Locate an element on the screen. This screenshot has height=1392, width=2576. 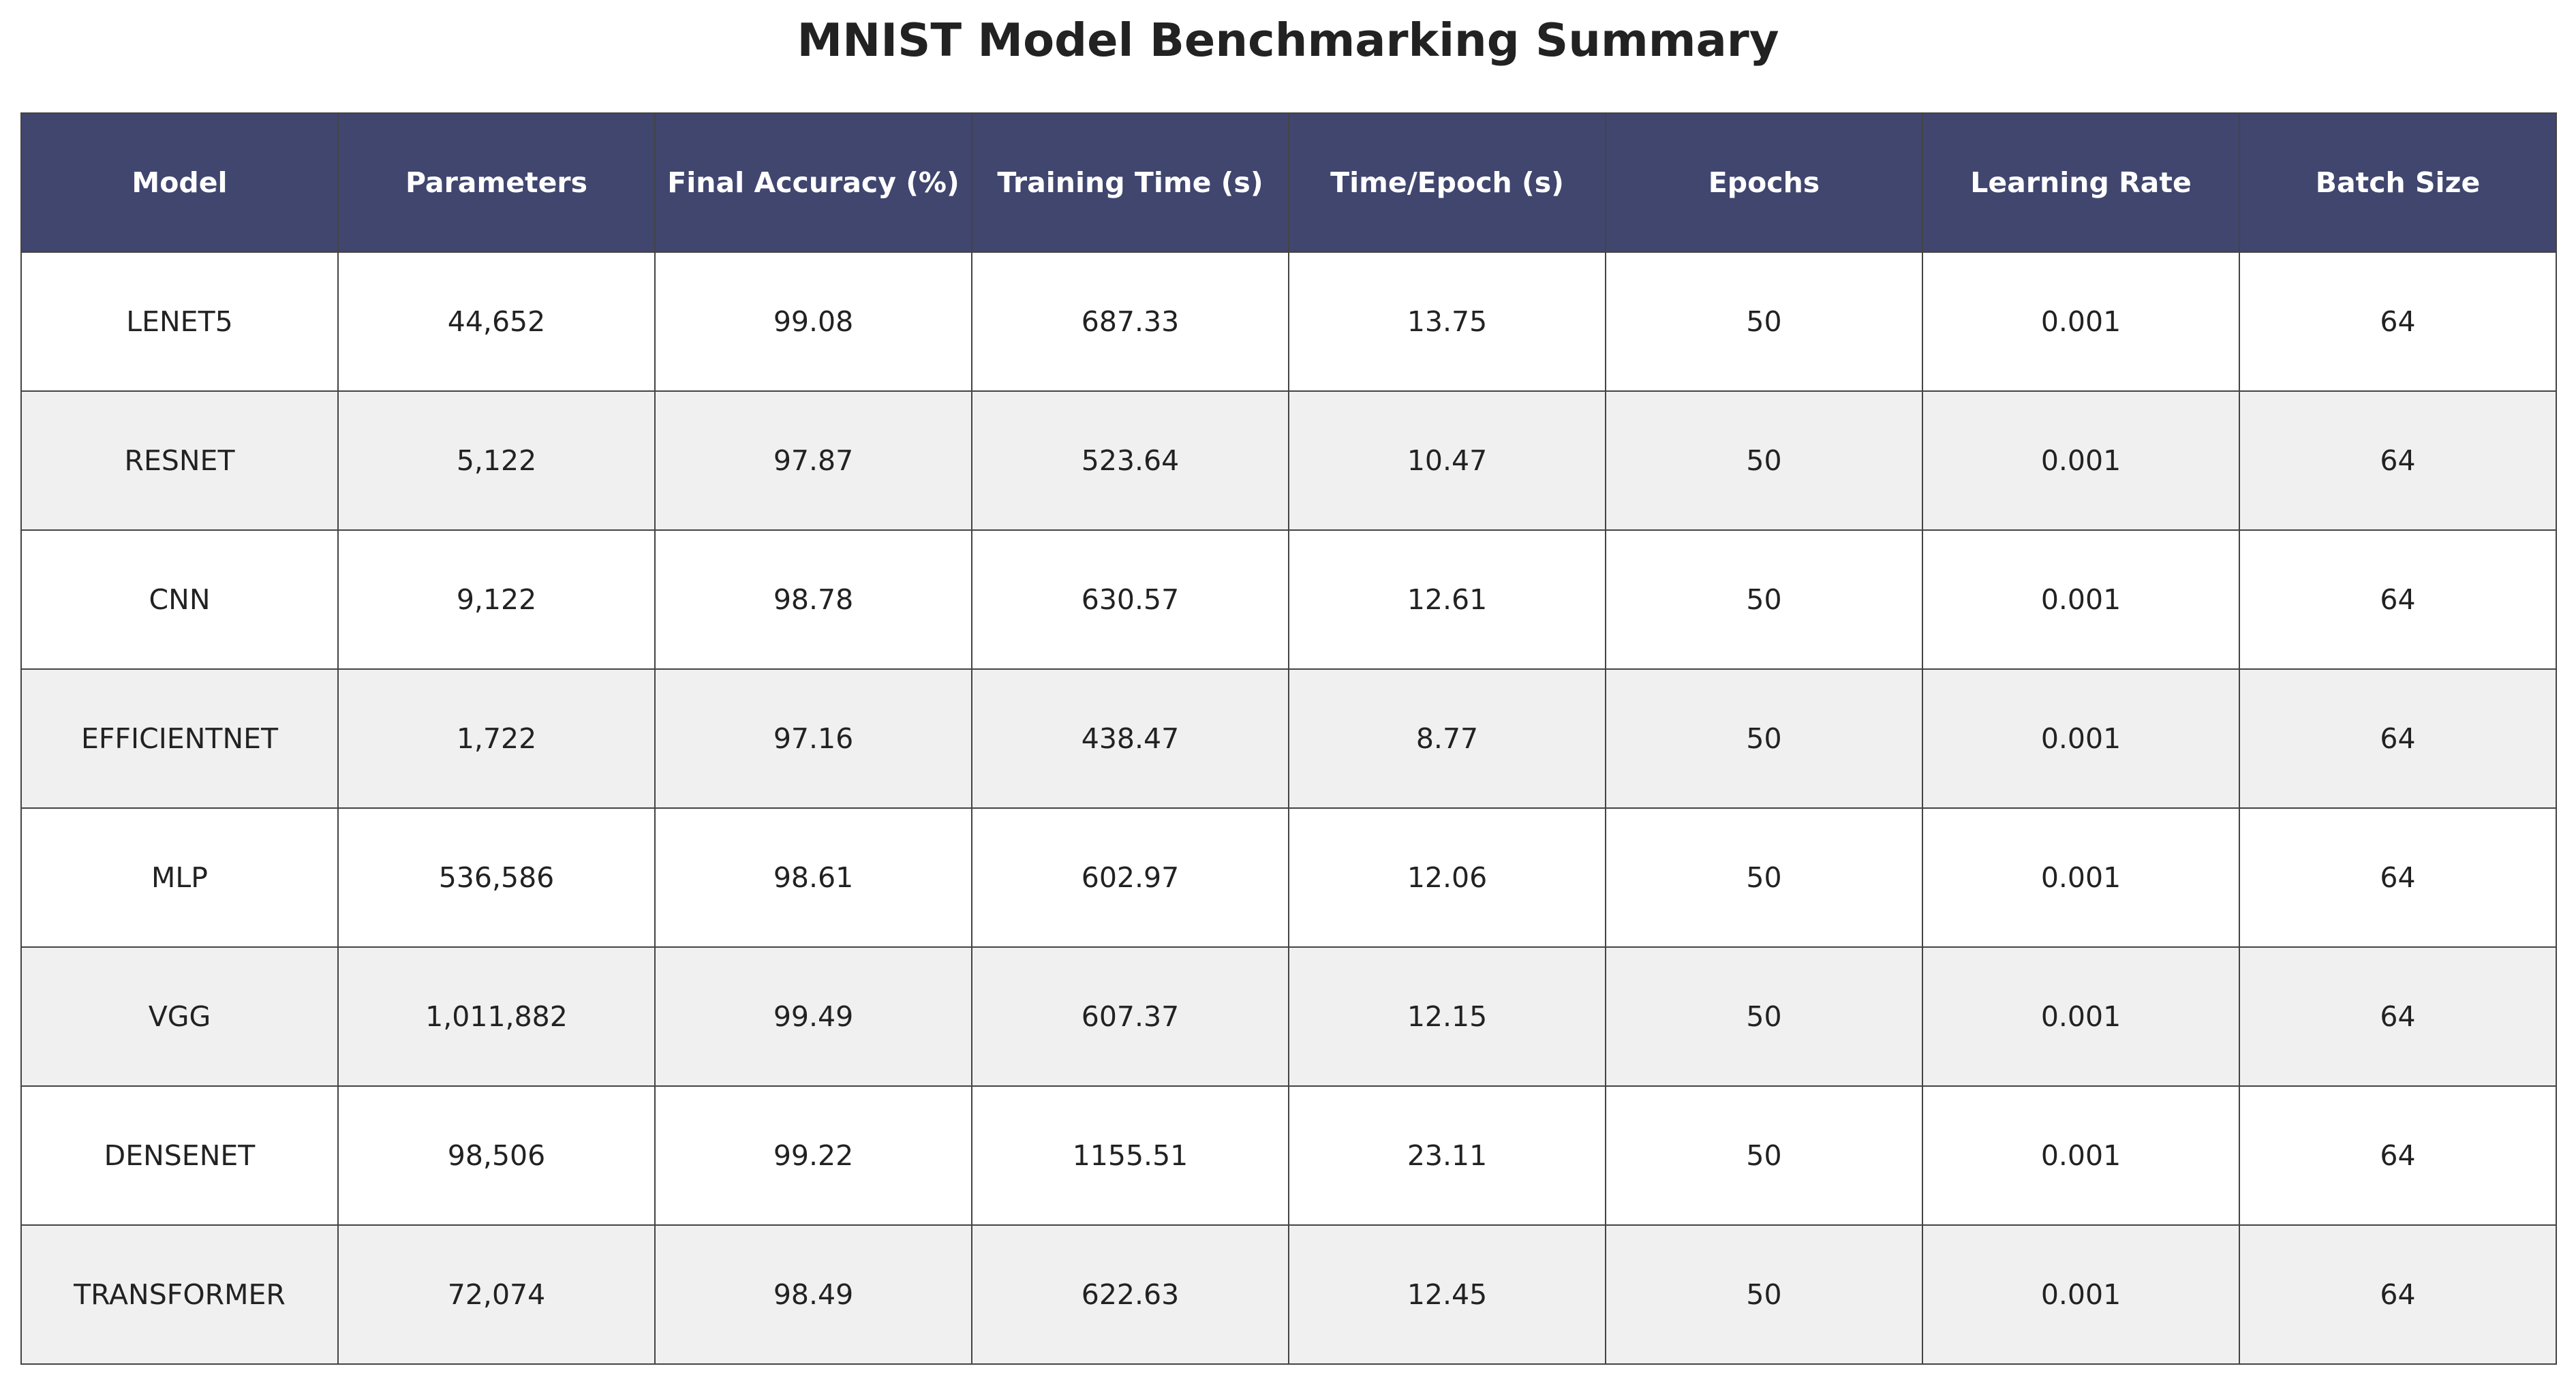
table-cell: 1,722 is located at coordinates (497, 738).